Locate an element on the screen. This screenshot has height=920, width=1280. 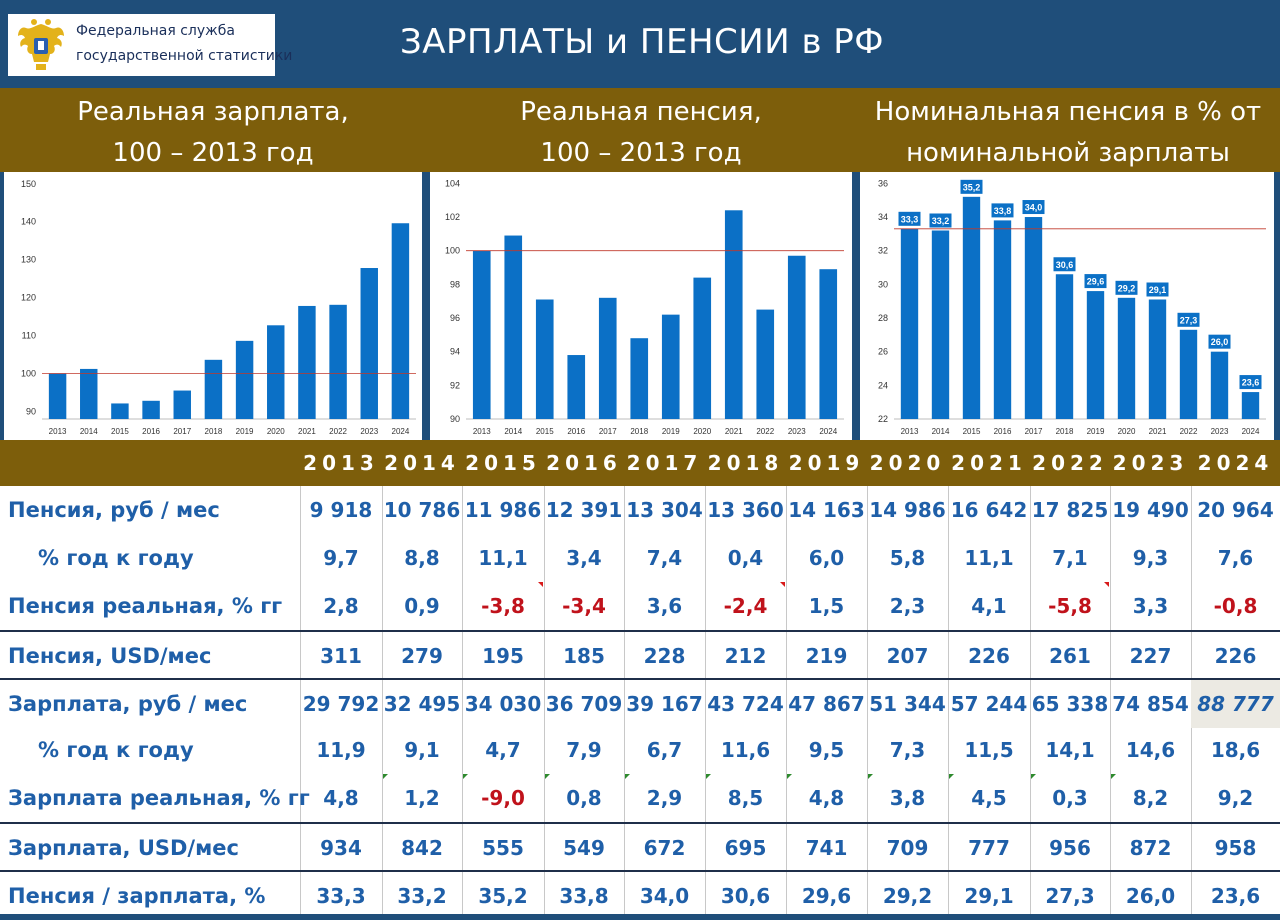
table-cell: 35,2 is located at coordinates (503, 896).